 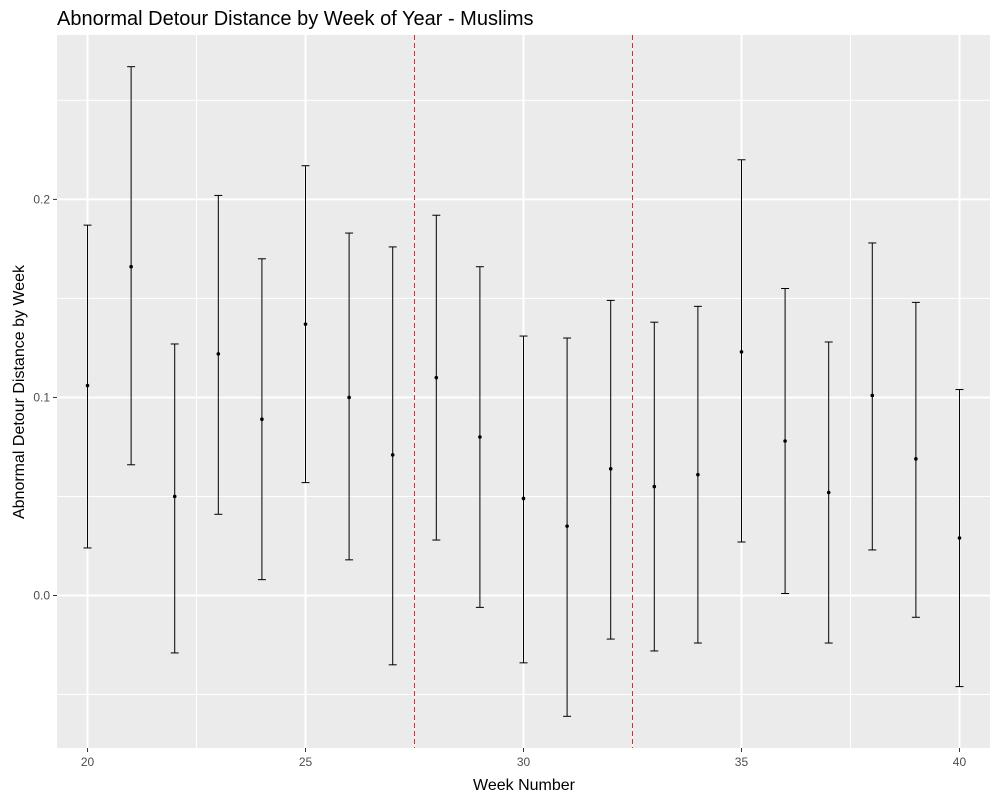 What do you see at coordinates (306, 762) in the screenshot?
I see `x-tick-label: 25` at bounding box center [306, 762].